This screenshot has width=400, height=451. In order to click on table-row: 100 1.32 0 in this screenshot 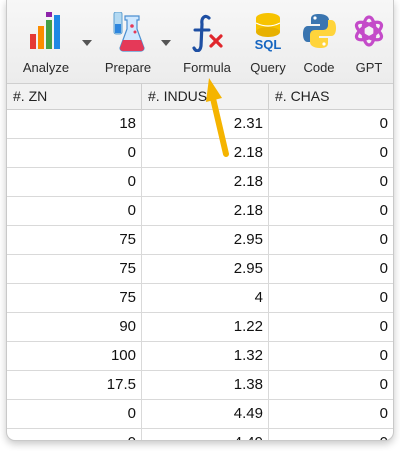, I will do `click(200, 356)`.